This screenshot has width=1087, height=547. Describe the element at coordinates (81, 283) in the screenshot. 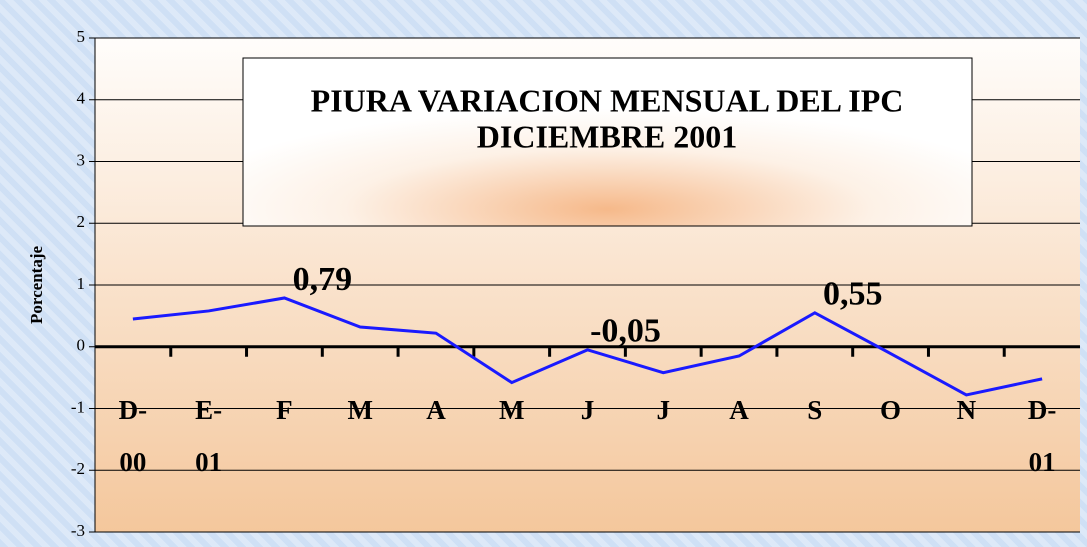

I see `y-tick-label: 1` at that location.